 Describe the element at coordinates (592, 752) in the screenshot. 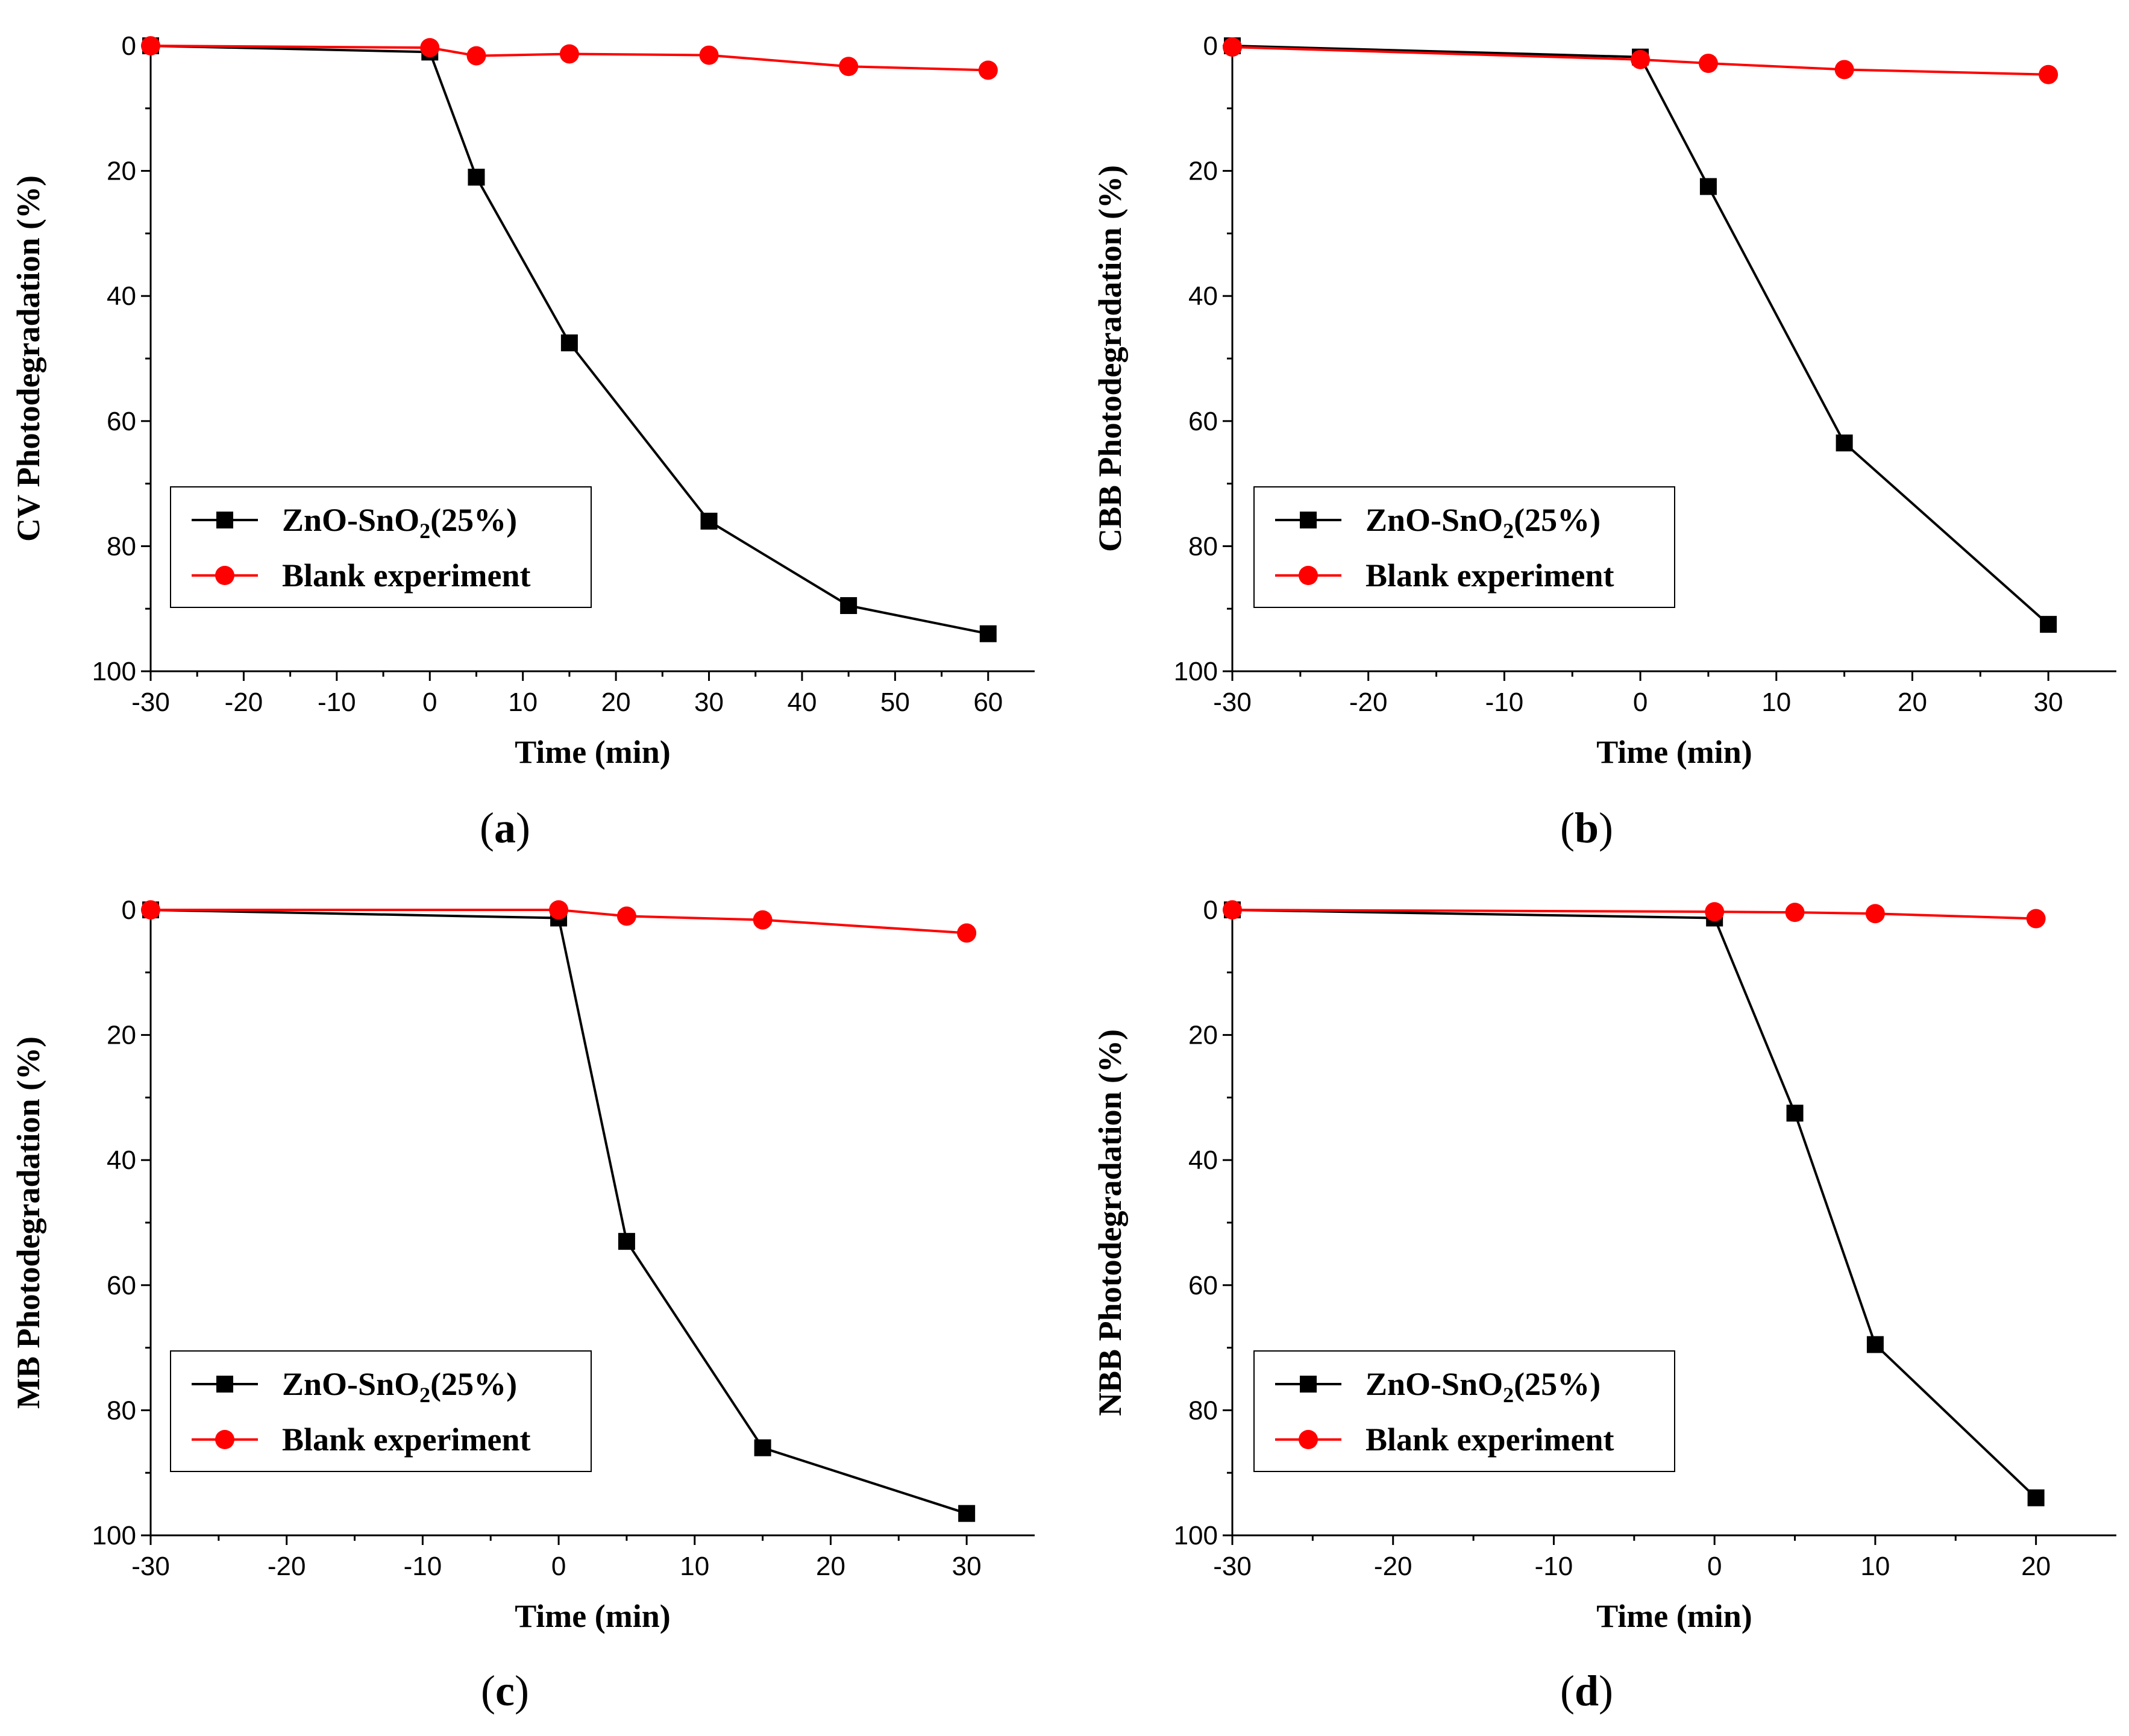

I see `x-axis-label: Time (min)` at that location.